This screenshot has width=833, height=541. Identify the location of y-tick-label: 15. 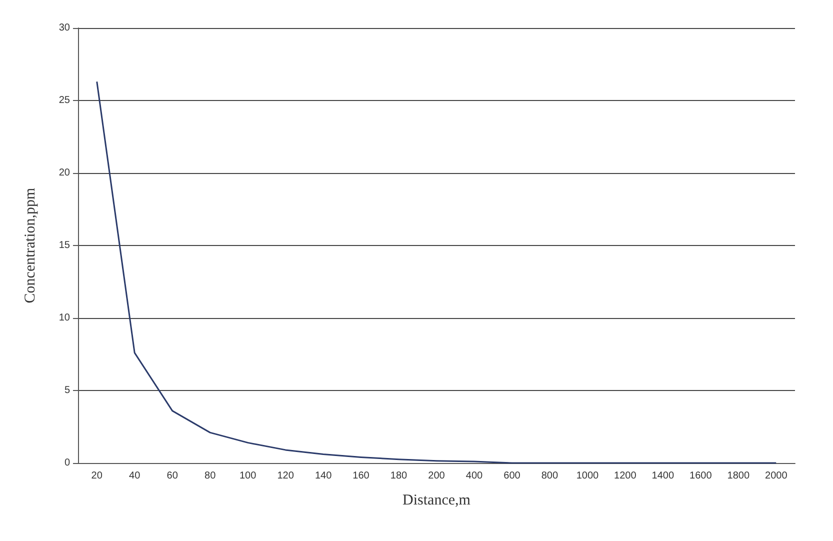
(64, 245).